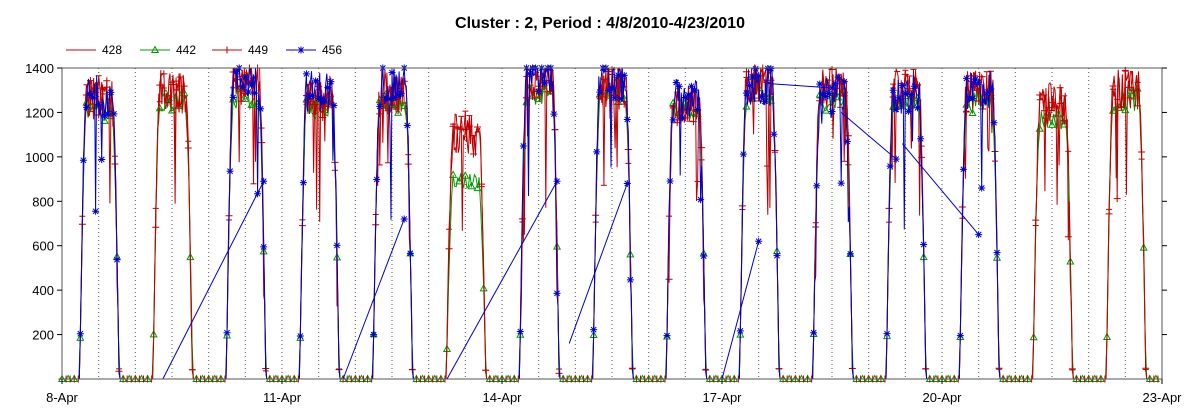 This screenshot has width=1200, height=420. Describe the element at coordinates (62, 397) in the screenshot. I see `x-tick-label: 8-Apr` at that location.